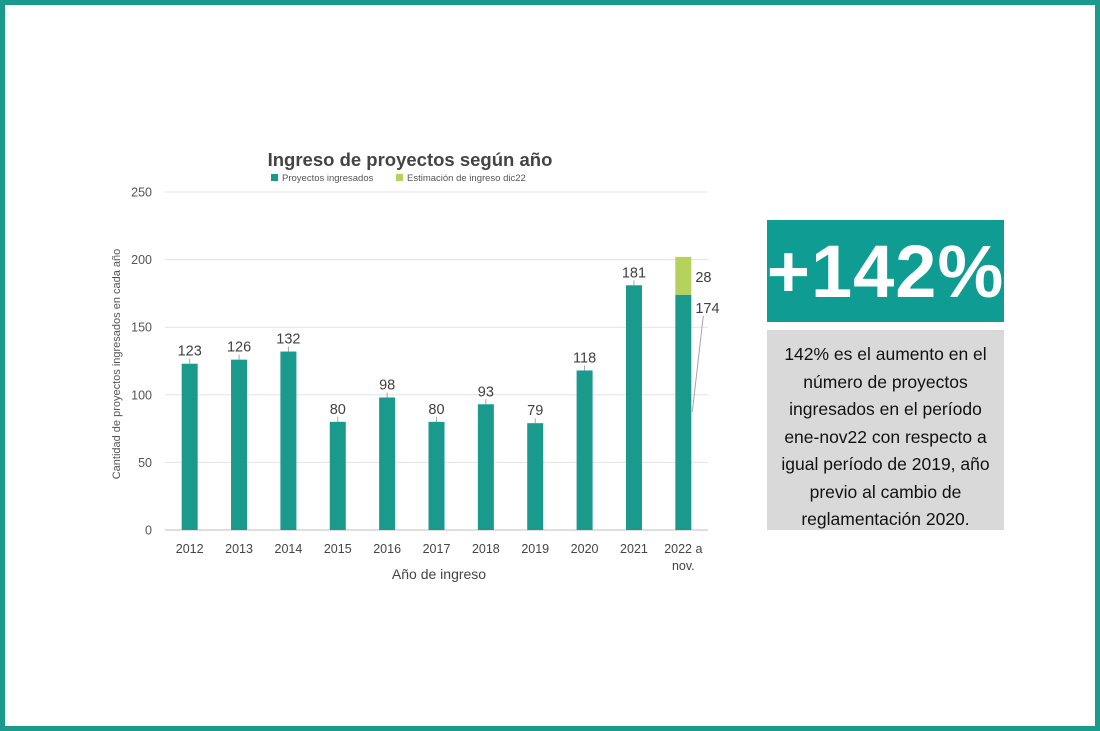 The image size is (1100, 731). What do you see at coordinates (148, 531) in the screenshot?
I see `y-tick-label: 0` at bounding box center [148, 531].